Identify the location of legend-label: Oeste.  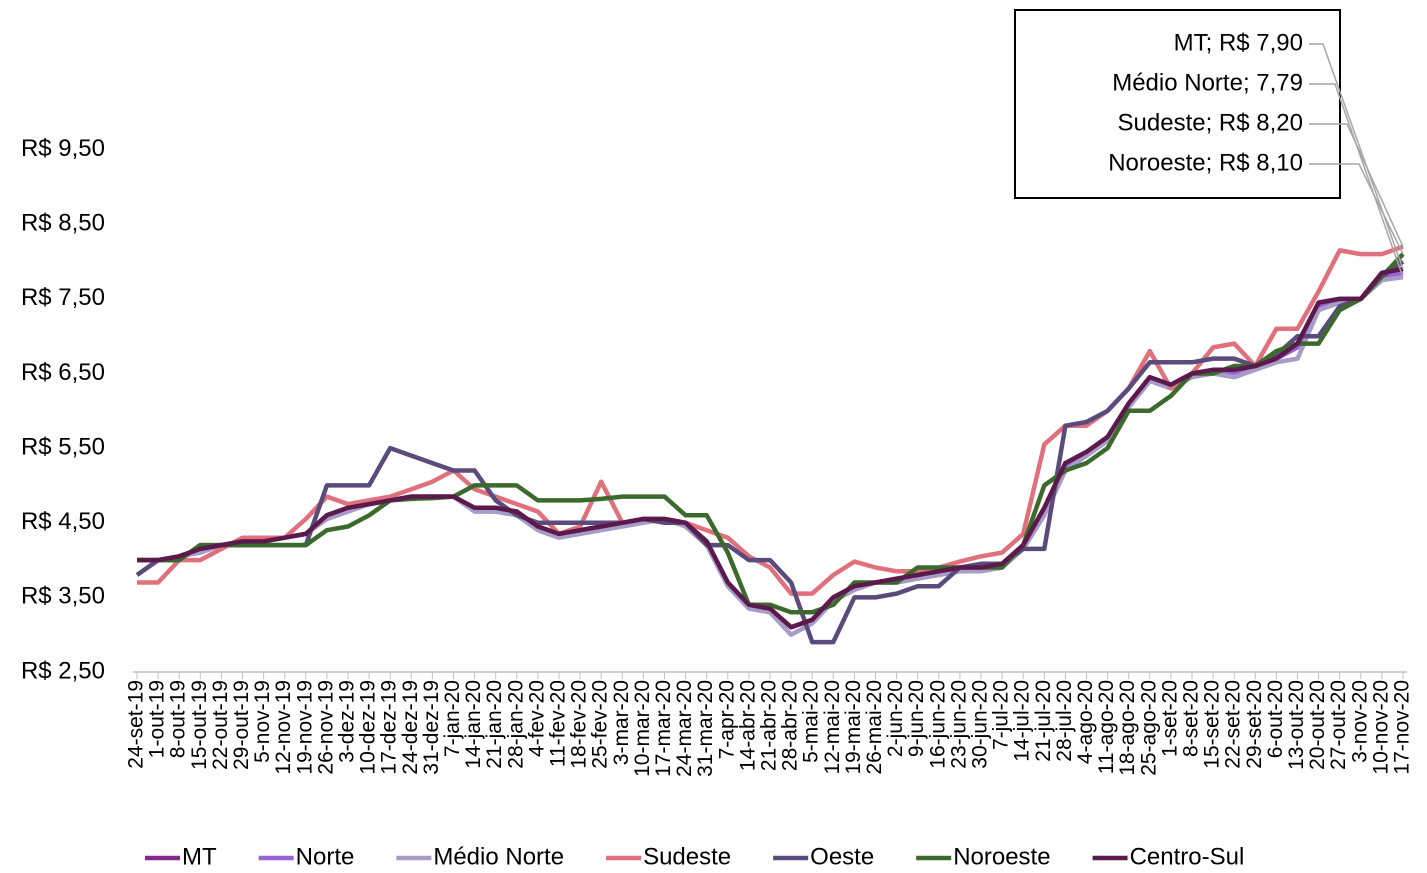
(842, 856).